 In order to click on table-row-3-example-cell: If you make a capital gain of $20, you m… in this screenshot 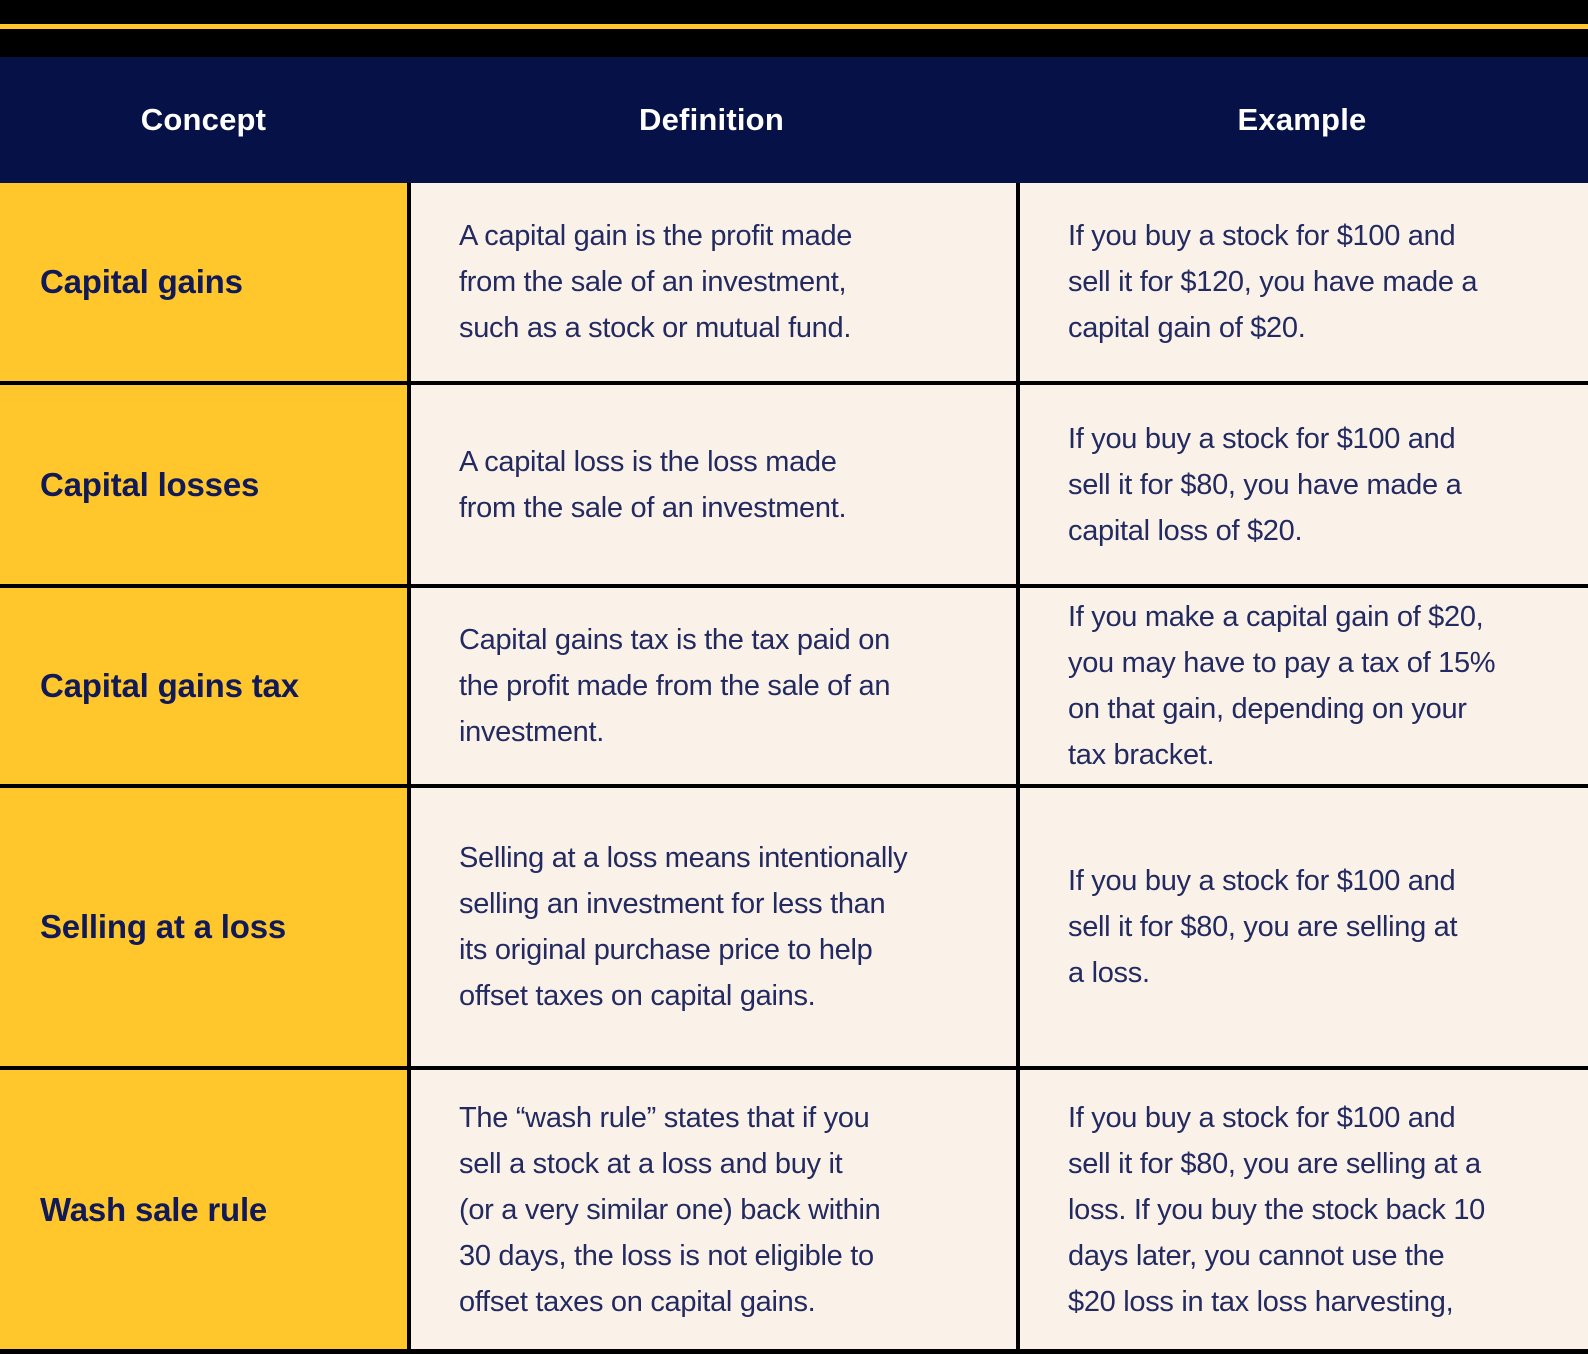, I will do `click(1304, 686)`.